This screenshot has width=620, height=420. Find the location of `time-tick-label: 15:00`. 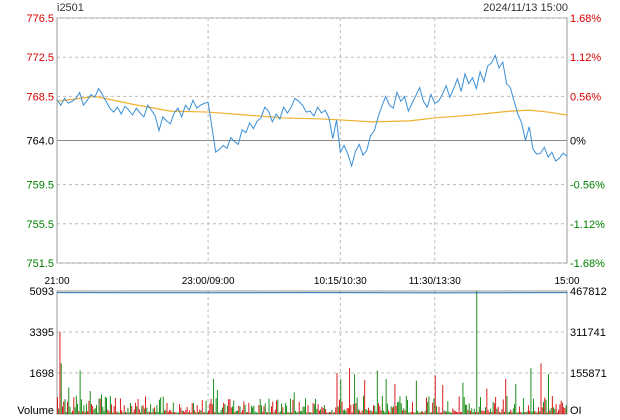

time-tick-label: 15:00 is located at coordinates (566, 281).